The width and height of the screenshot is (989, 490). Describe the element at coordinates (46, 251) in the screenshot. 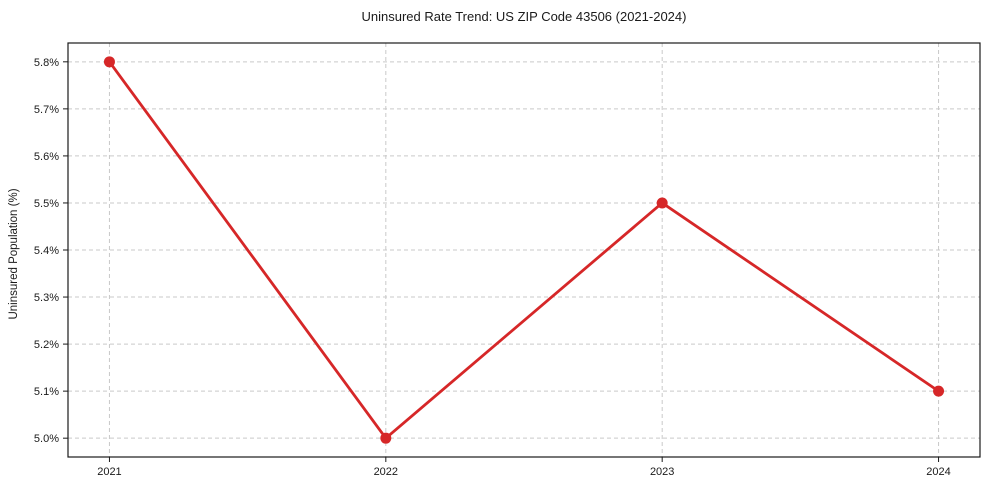

I see `y-tick-label: 5.4%` at that location.